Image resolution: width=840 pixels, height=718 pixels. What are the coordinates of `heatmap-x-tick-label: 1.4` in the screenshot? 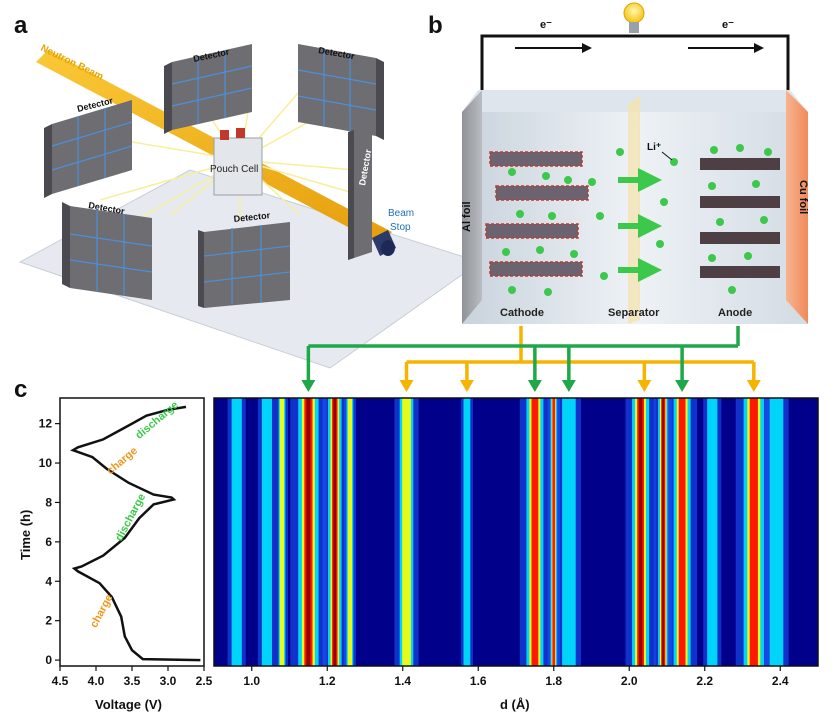 It's located at (402, 681).